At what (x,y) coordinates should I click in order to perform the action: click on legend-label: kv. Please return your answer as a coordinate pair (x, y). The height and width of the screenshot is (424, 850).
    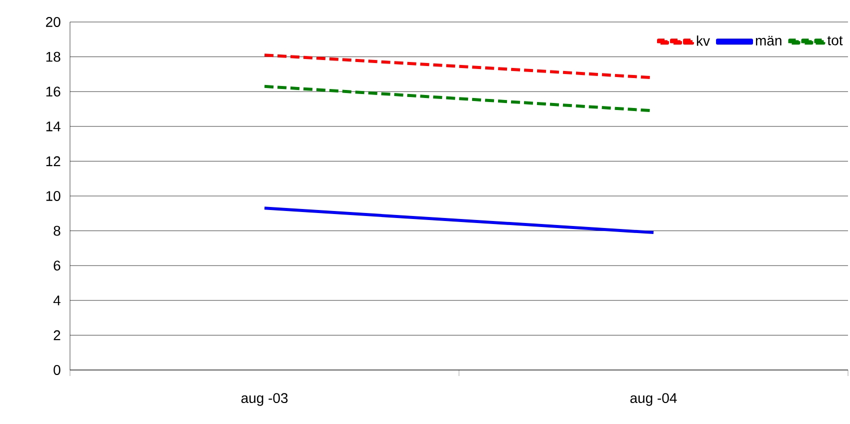
    Looking at the image, I should click on (703, 41).